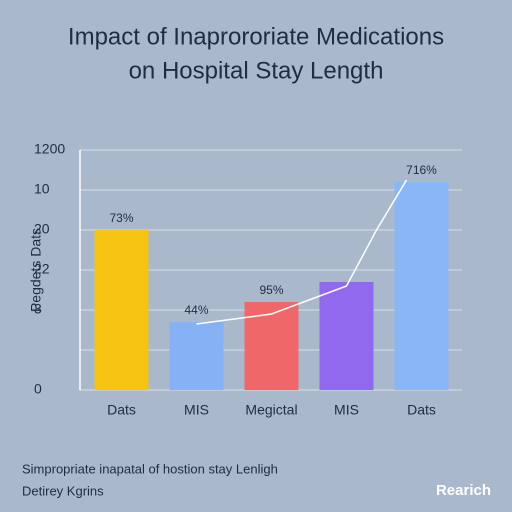 This screenshot has height=512, width=512. Describe the element at coordinates (463, 490) in the screenshot. I see `brand: Rearich` at that location.